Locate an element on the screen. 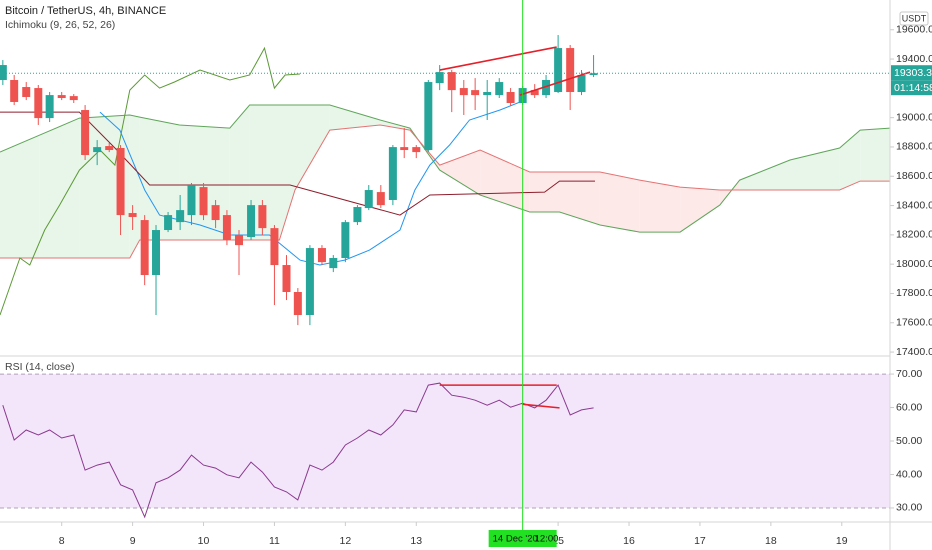 Image resolution: width=932 pixels, height=550 pixels. y-tick-label: 18400.00 is located at coordinates (914, 205).